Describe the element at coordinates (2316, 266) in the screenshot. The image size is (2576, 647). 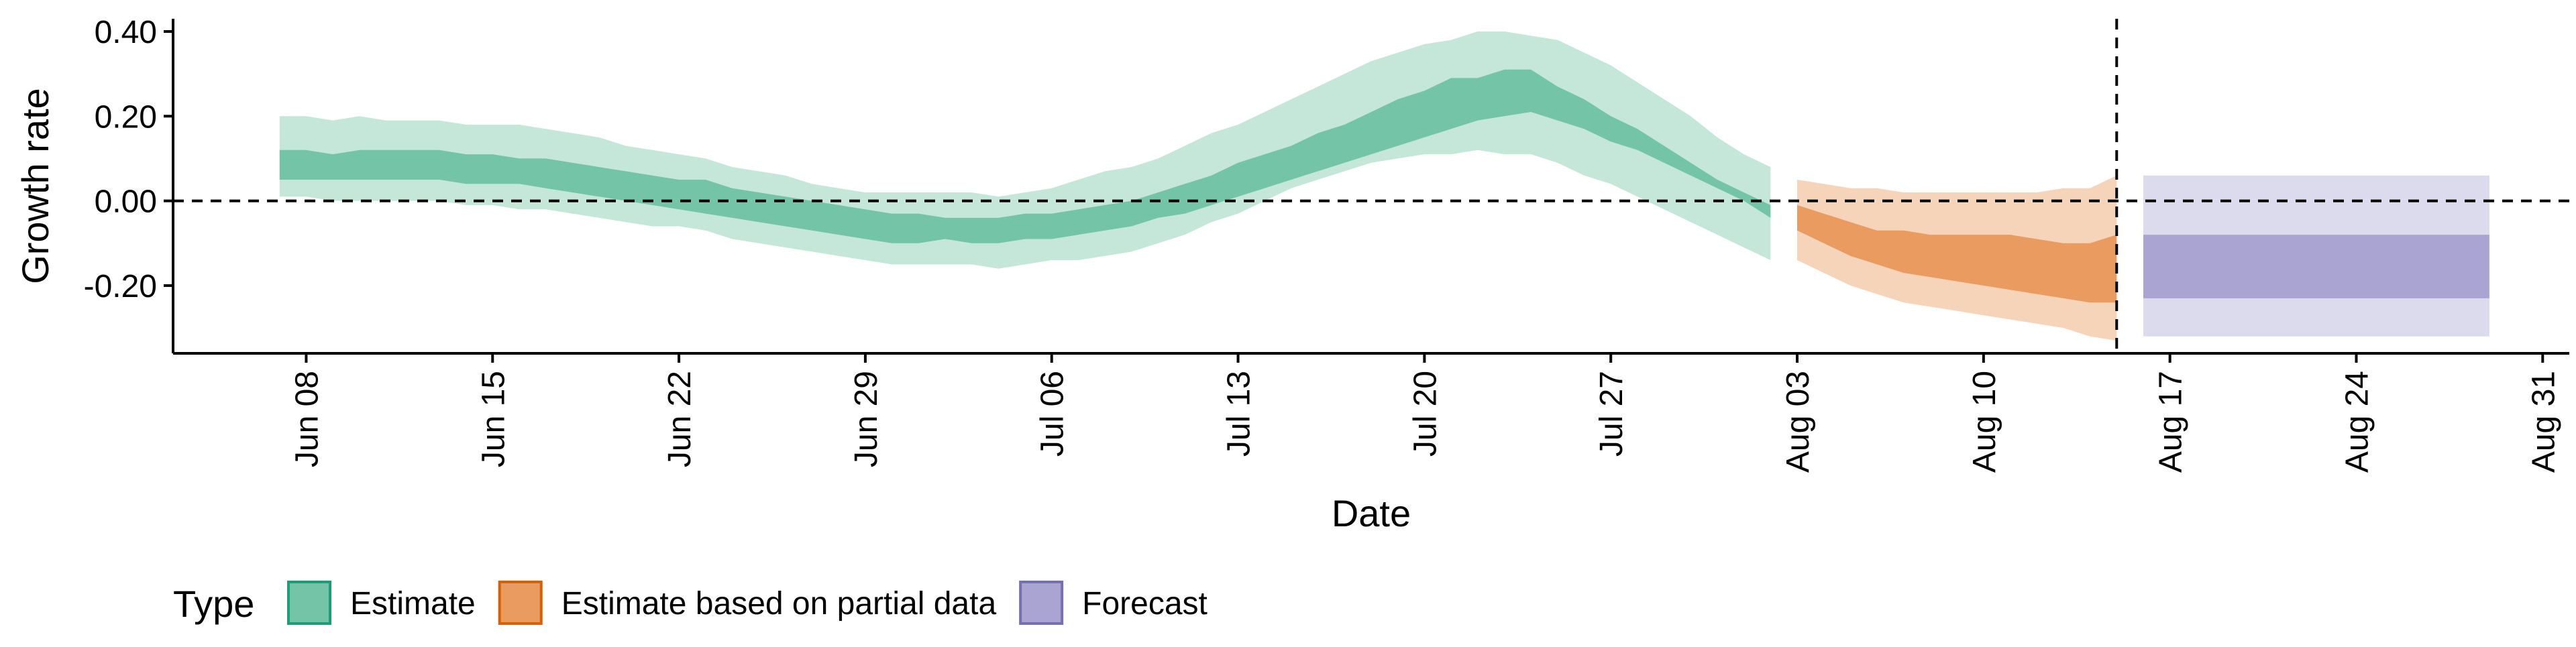
I see `series-2-inner-band` at that location.